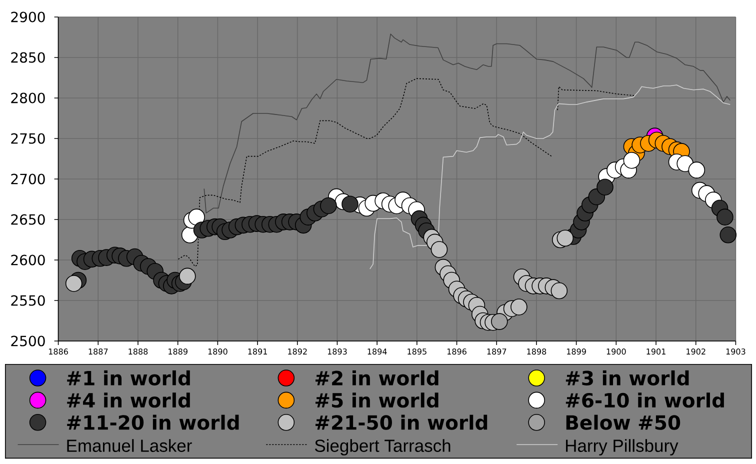  What do you see at coordinates (28, 57) in the screenshot?
I see `y-tick-label: 2850` at bounding box center [28, 57].